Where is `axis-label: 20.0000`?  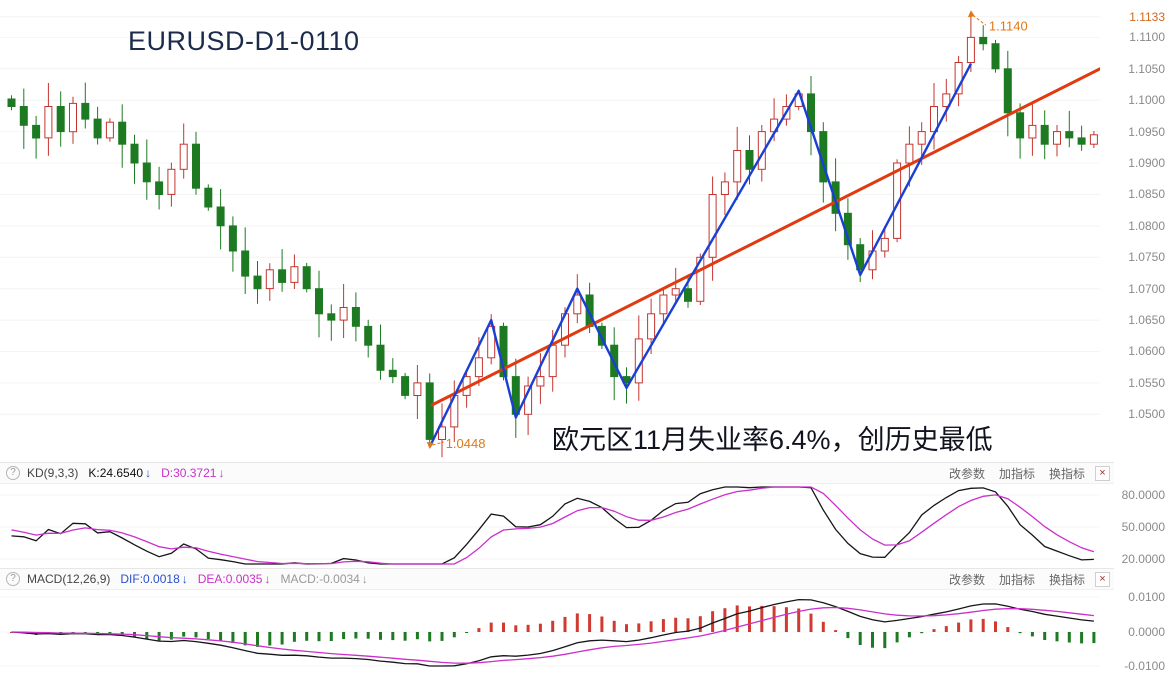
axis-label: 20.0000 is located at coordinates (1143, 558).